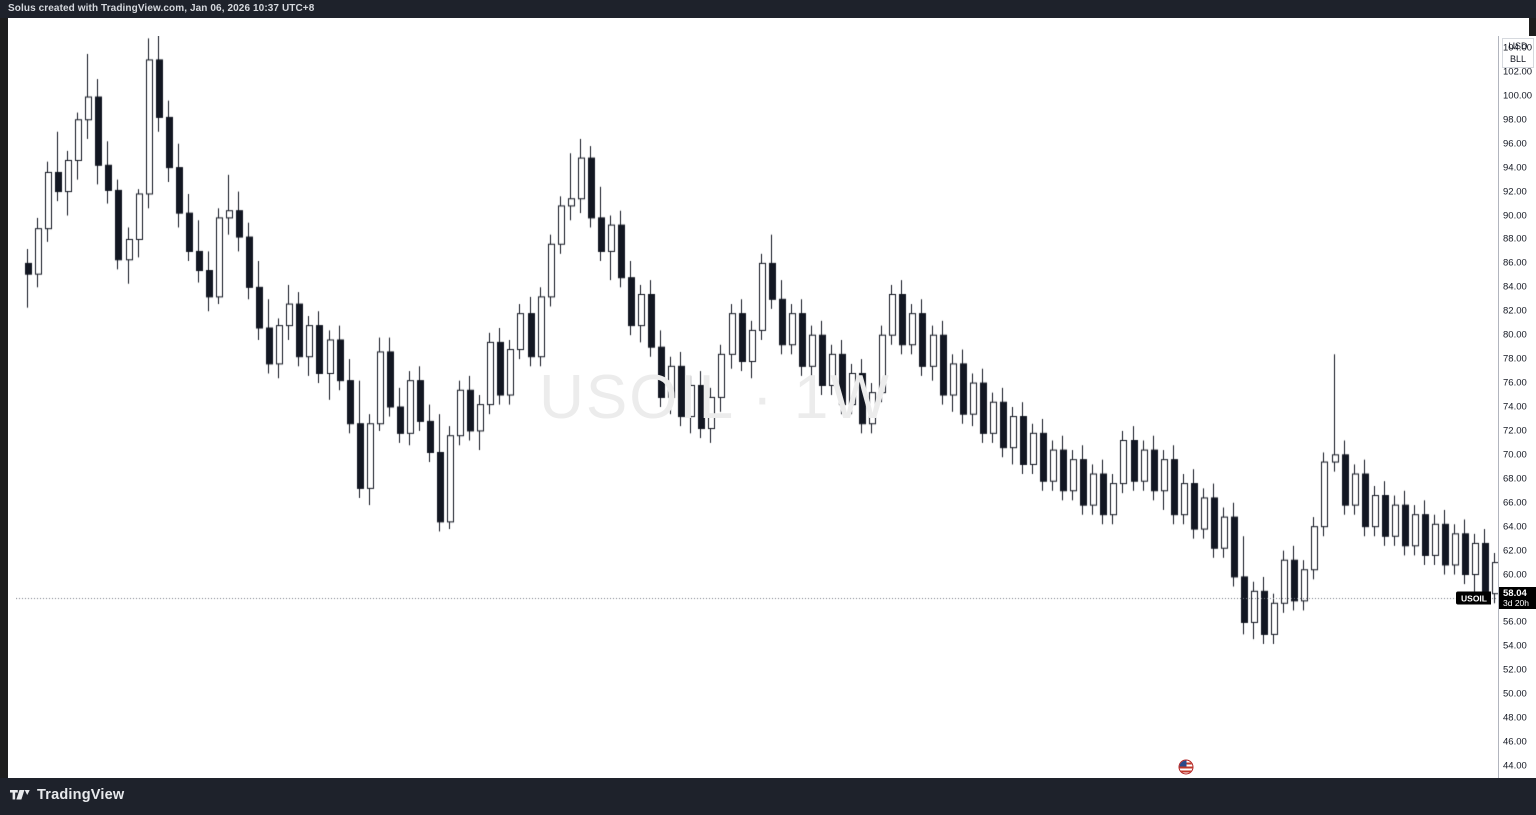 The height and width of the screenshot is (815, 1536). What do you see at coordinates (1515, 646) in the screenshot?
I see `price-tick: 54.00` at bounding box center [1515, 646].